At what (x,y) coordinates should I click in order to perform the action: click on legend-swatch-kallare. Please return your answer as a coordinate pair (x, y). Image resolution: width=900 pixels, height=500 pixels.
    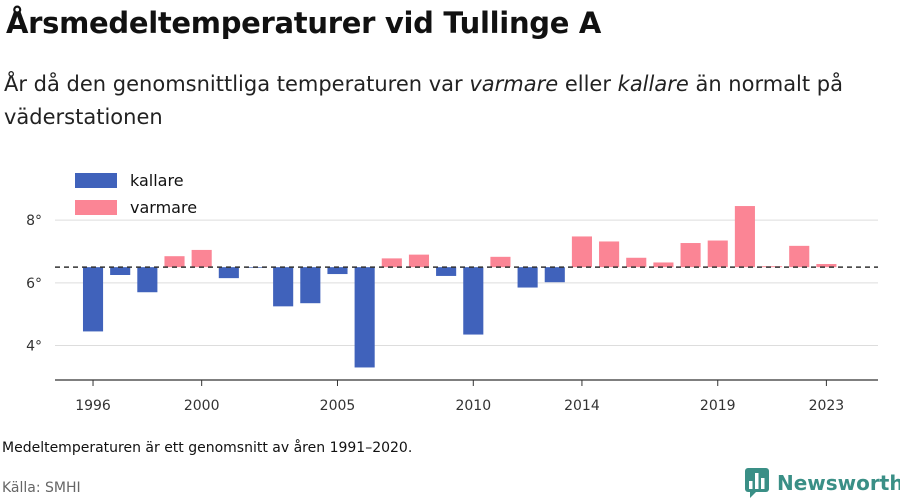
    Looking at the image, I should click on (96, 180).